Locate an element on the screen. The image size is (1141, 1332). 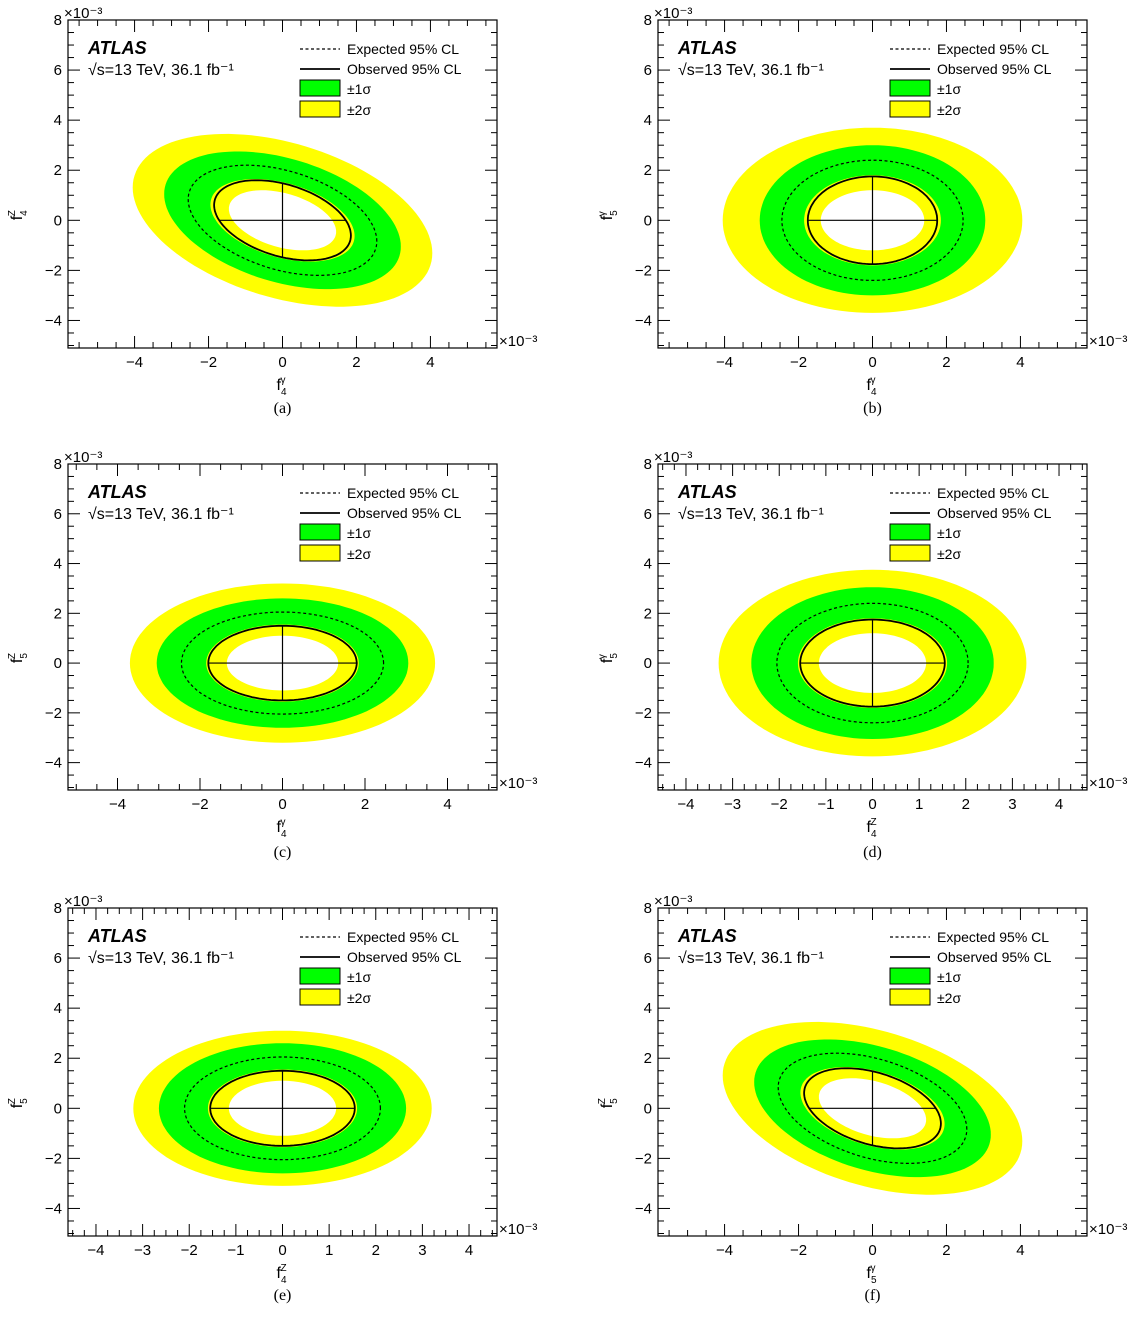
y-axis-label: f5γ is located at coordinates (608, 658).